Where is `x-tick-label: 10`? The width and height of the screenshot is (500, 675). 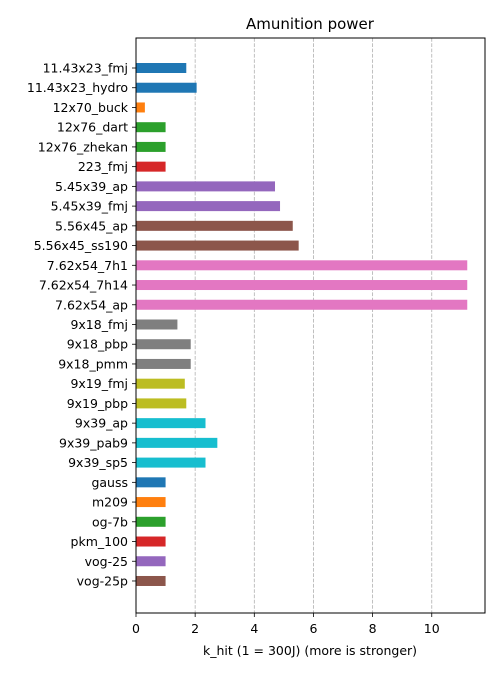 x-tick-label: 10 is located at coordinates (432, 628).